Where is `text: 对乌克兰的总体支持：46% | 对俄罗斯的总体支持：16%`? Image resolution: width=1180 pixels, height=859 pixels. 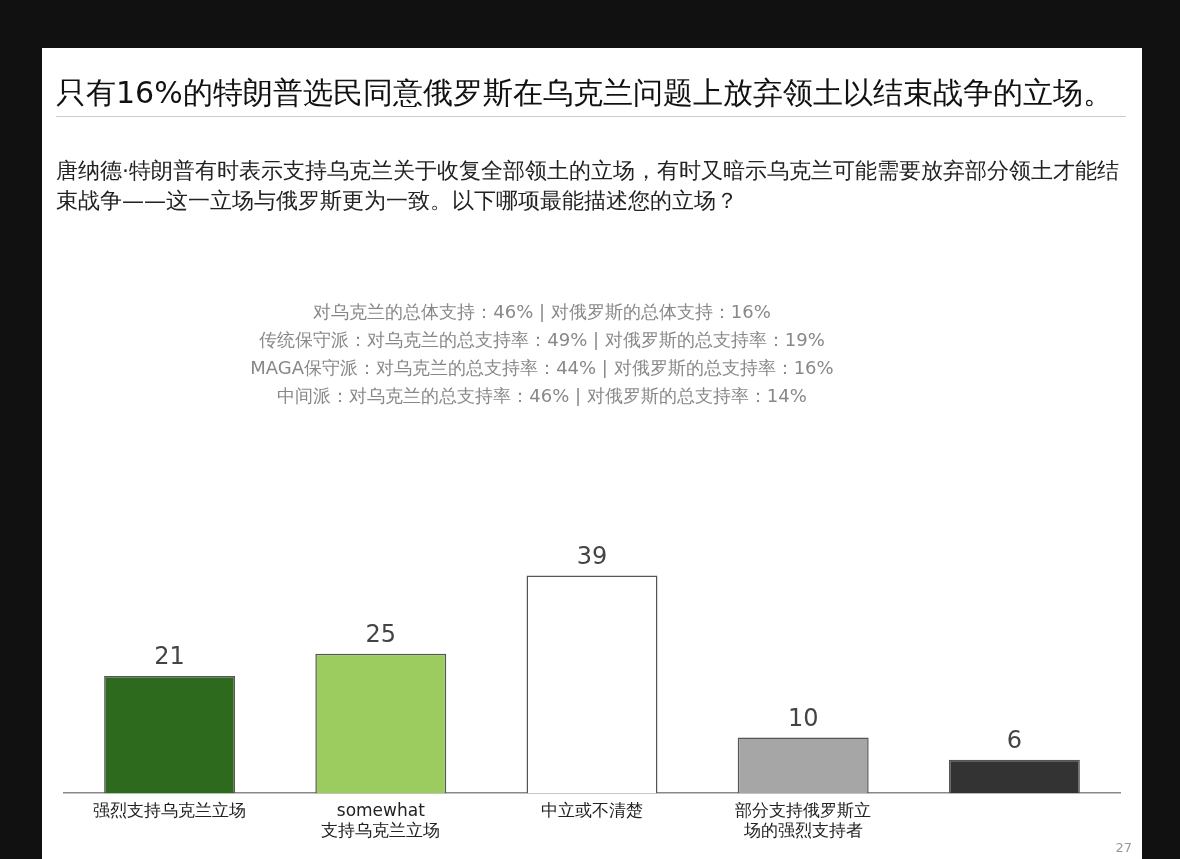
text: 对乌克兰的总体支持：46% | 对俄罗斯的总体支持：16% is located at coordinates (542, 312).